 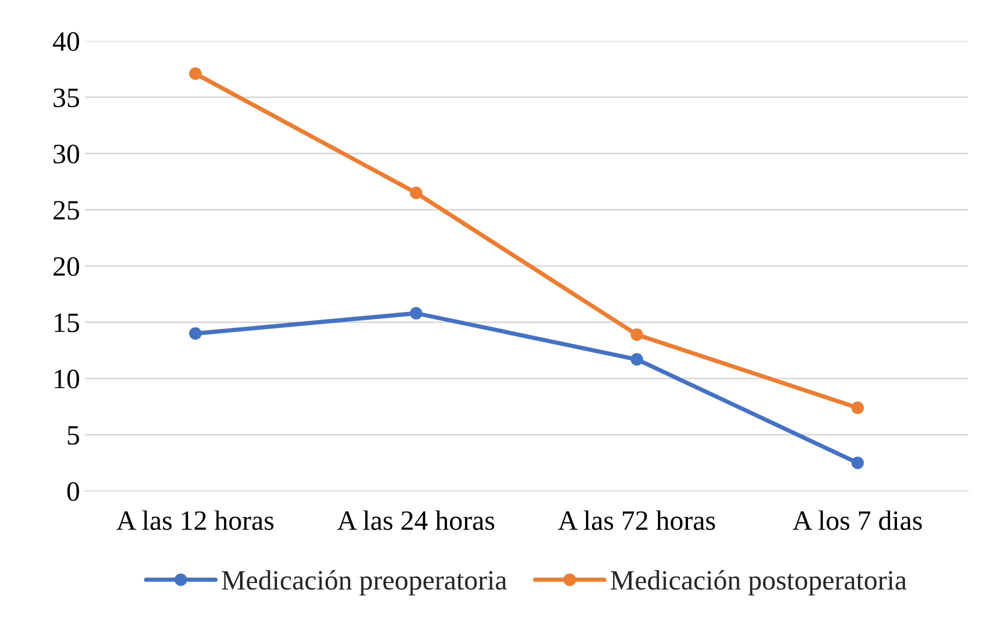 What do you see at coordinates (415, 520) in the screenshot?
I see `x-tick-label: A las 24 horas` at bounding box center [415, 520].